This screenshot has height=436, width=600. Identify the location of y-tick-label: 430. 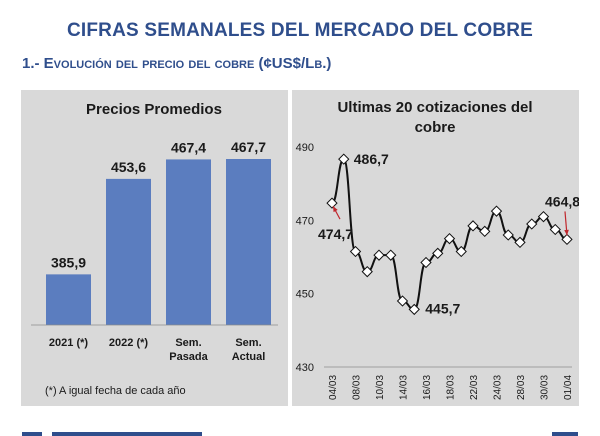
(305, 368).